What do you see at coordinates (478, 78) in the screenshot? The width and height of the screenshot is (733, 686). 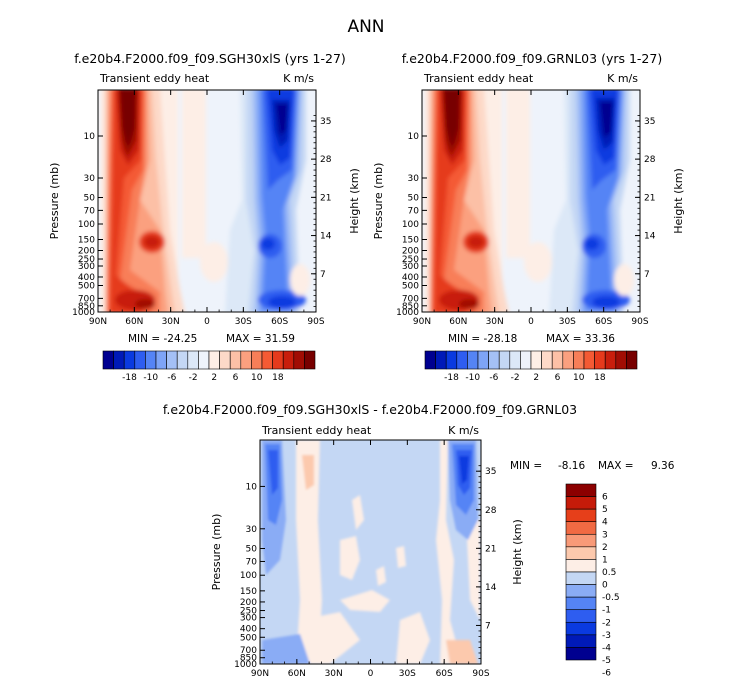 I see `panel-grn-field-label: Transient eddy heat` at bounding box center [478, 78].